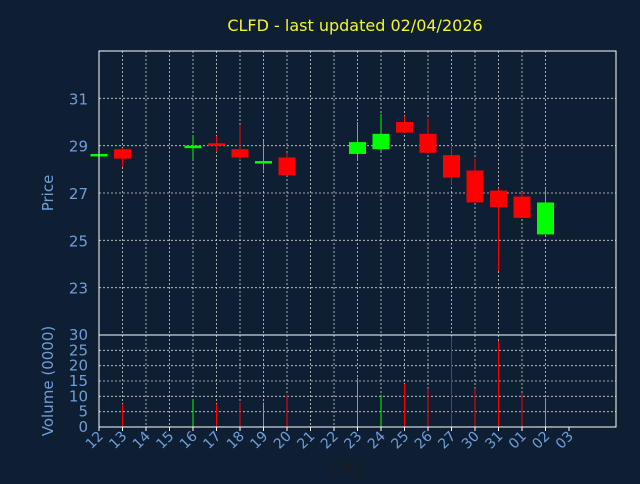  I want to click on price-tick-label: 31, so click(78, 99).